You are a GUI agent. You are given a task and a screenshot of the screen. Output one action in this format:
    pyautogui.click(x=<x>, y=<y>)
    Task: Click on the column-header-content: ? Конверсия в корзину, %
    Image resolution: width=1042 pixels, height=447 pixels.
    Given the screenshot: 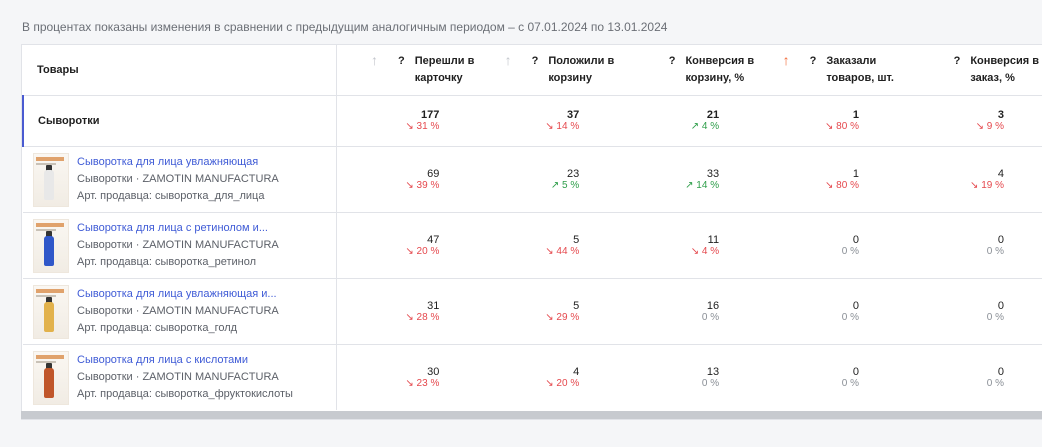 What is the action you would take?
    pyautogui.click(x=685, y=70)
    